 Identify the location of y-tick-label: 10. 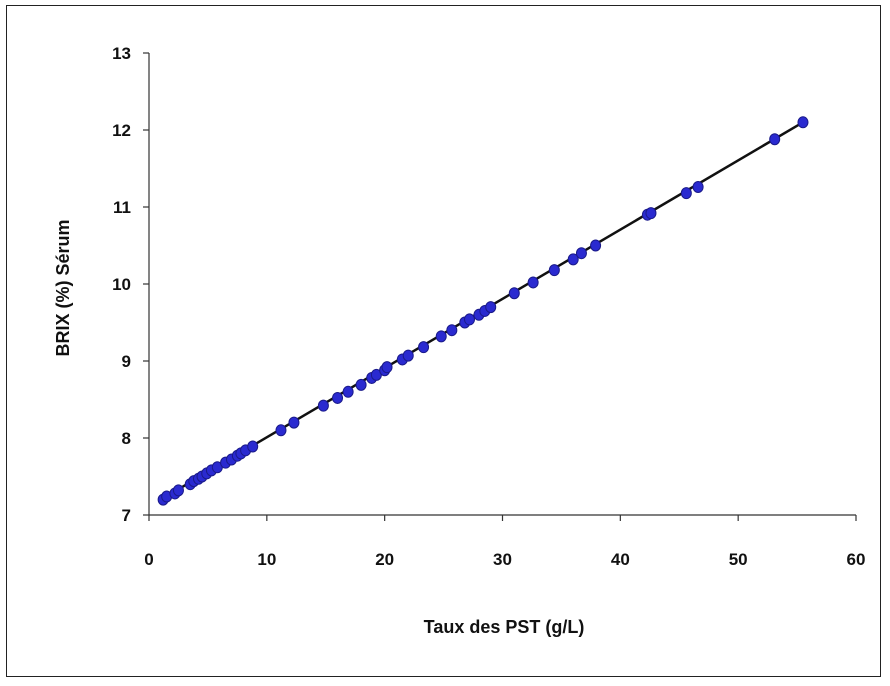
(121, 284).